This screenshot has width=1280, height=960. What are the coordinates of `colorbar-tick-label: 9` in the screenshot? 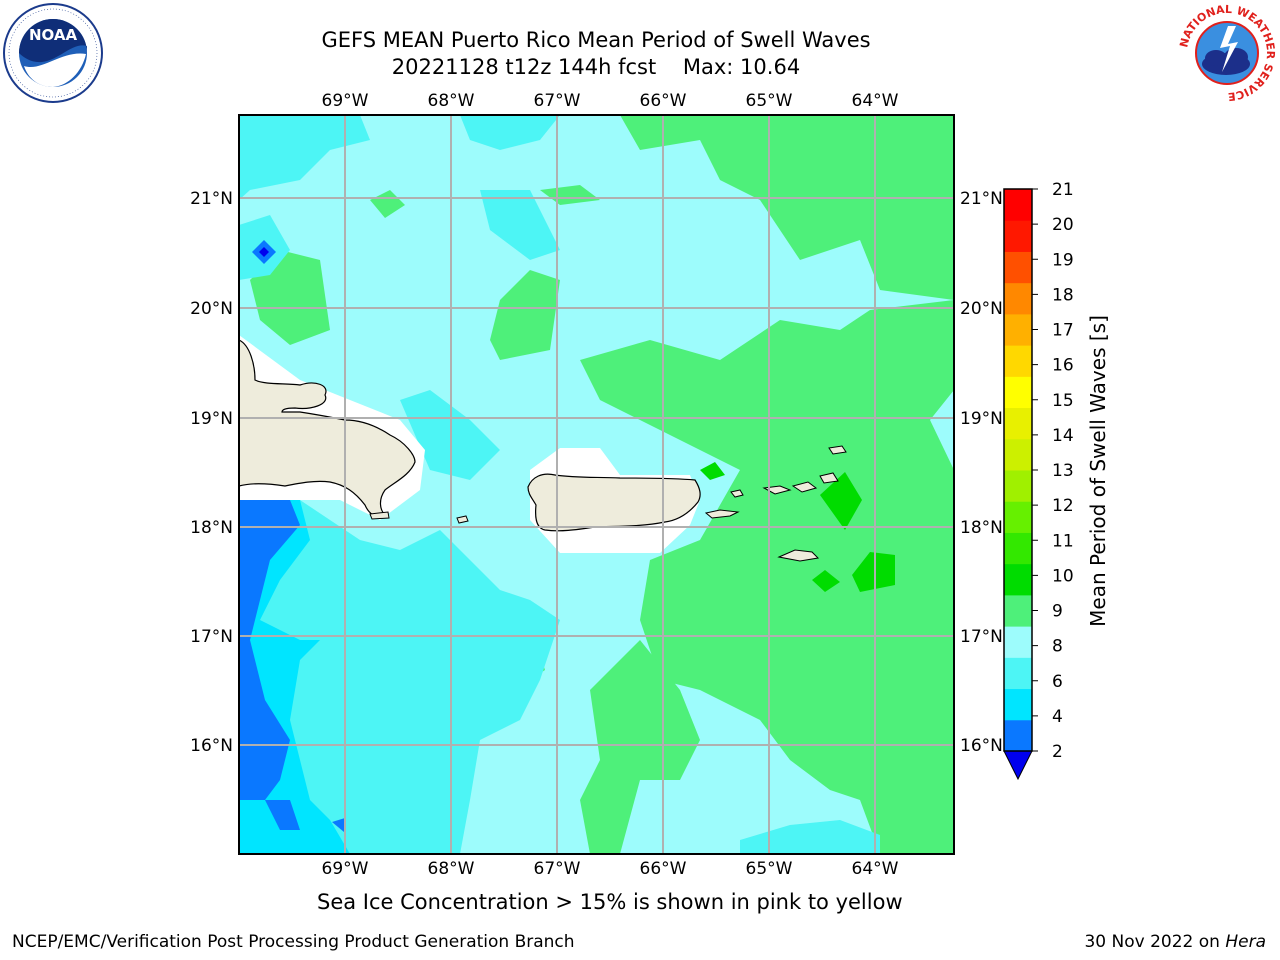 It's located at (1057, 612).